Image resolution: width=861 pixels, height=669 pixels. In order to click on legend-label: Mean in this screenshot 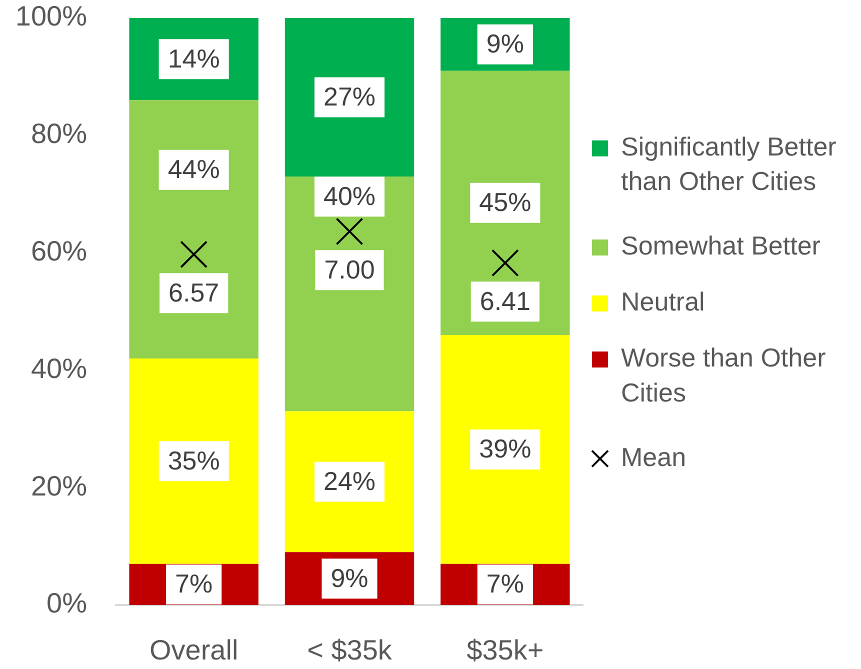, I will do `click(653, 457)`.